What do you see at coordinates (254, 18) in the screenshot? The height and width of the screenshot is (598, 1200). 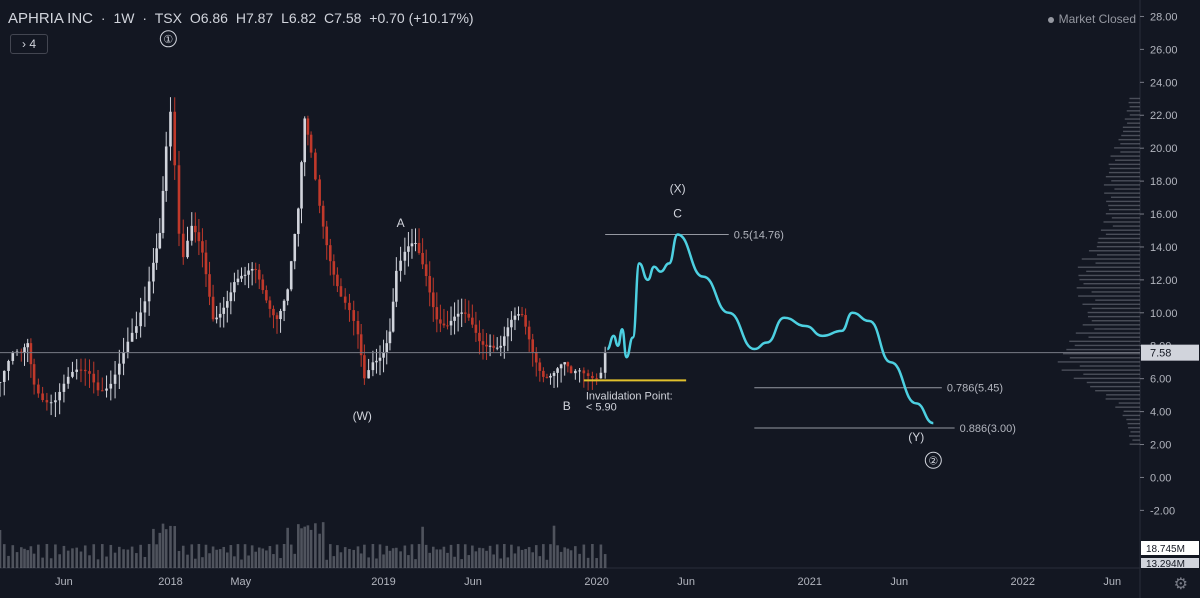 I see `ohlc-high: H7.87` at bounding box center [254, 18].